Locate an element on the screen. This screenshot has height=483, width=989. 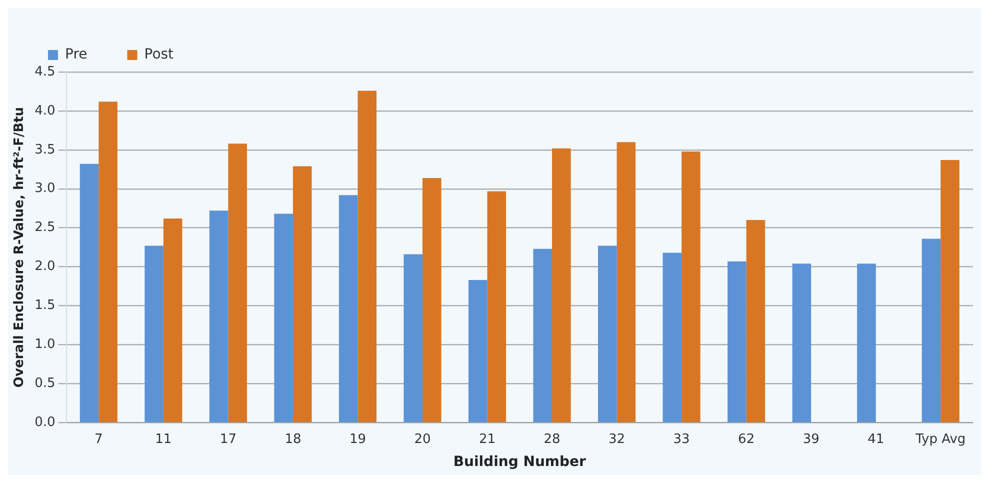
x-tick-label: 7 is located at coordinates (98, 439).